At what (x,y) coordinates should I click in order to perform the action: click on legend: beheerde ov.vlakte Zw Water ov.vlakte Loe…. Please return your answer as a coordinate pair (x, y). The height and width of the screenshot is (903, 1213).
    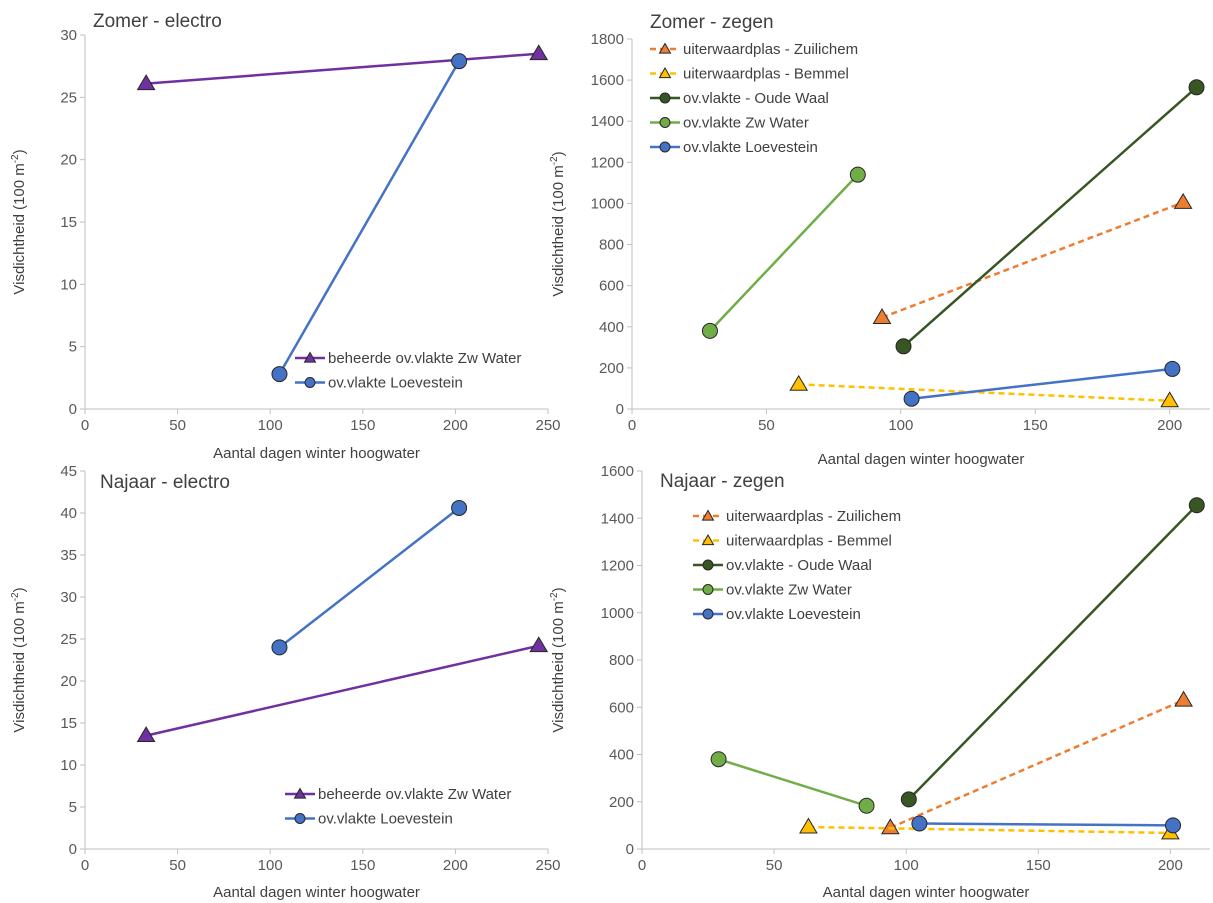
    Looking at the image, I should click on (398, 807).